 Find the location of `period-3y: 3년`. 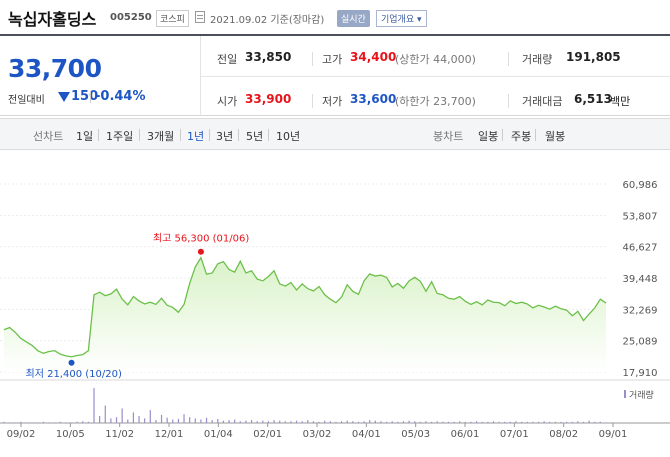

period-3y: 3년 is located at coordinates (225, 136).